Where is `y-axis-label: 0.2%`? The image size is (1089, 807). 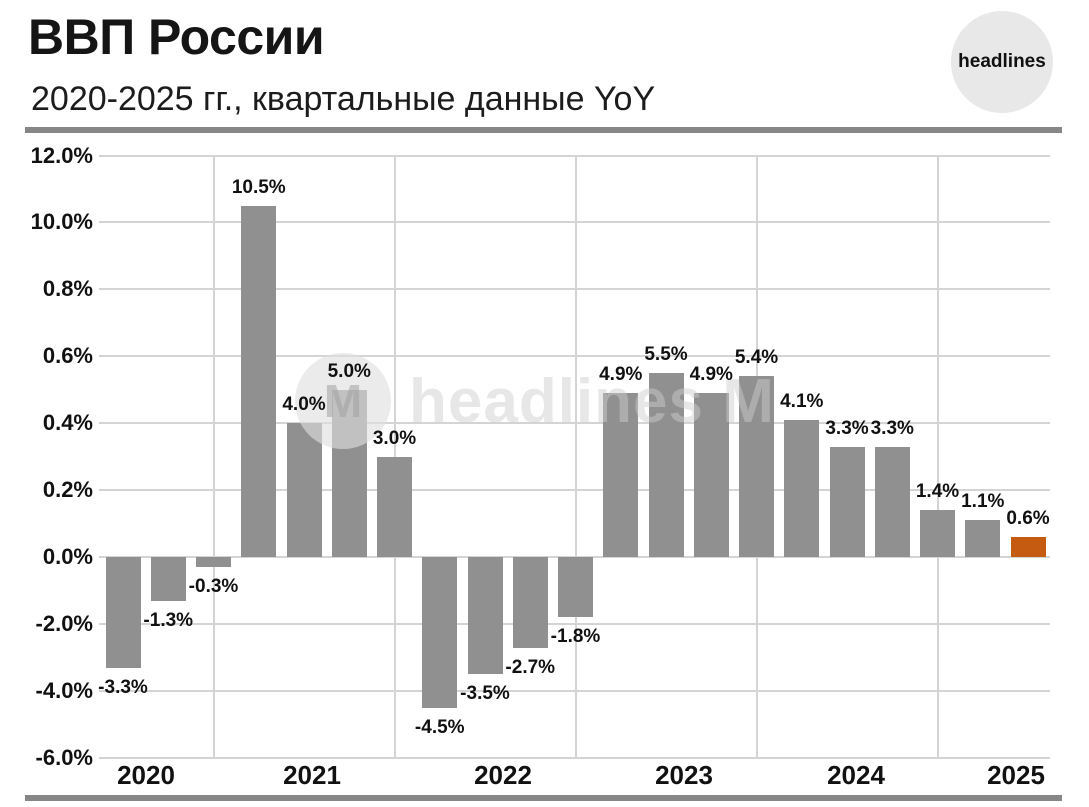
y-axis-label: 0.2% is located at coordinates (67, 490).